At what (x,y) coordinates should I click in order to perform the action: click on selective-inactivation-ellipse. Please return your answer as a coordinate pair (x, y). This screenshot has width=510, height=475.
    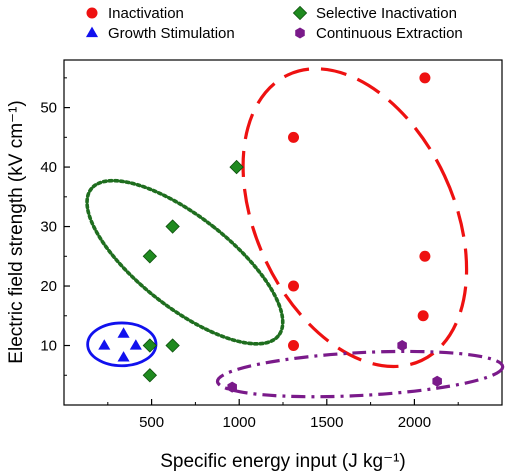
    Looking at the image, I should click on (185, 262).